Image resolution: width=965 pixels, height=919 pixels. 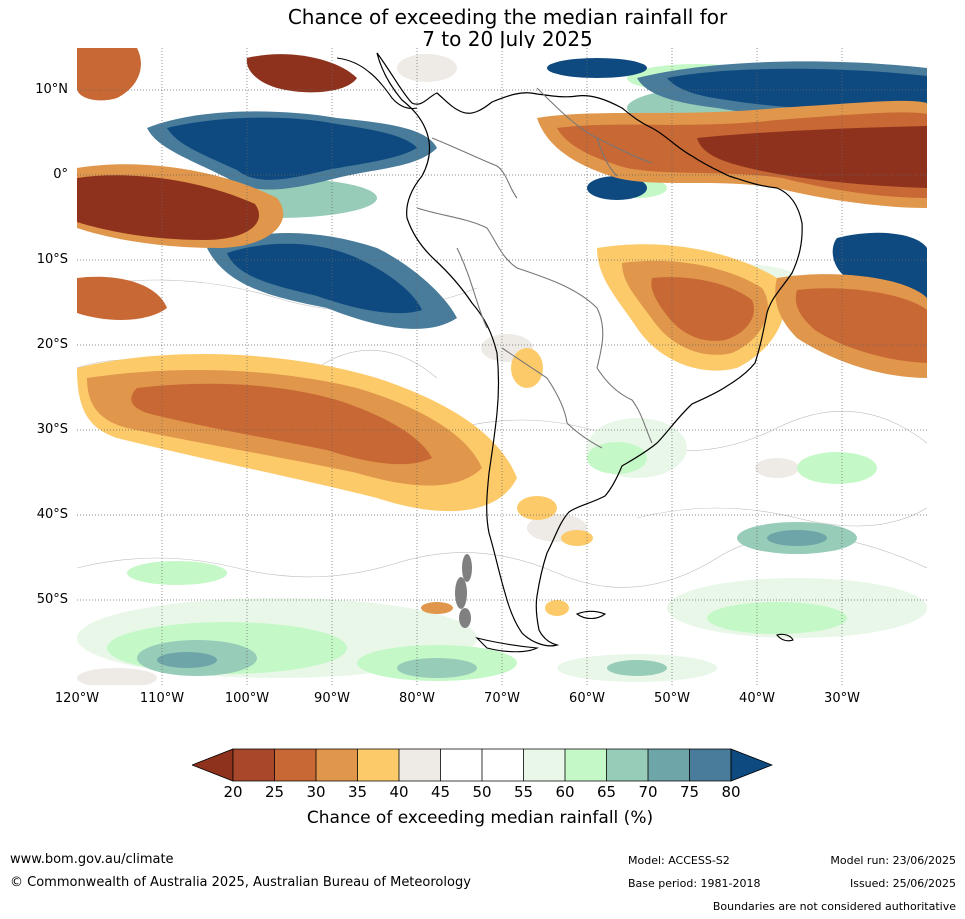 What do you see at coordinates (417, 698) in the screenshot?
I see `lon-label-80w: 80°W` at bounding box center [417, 698].